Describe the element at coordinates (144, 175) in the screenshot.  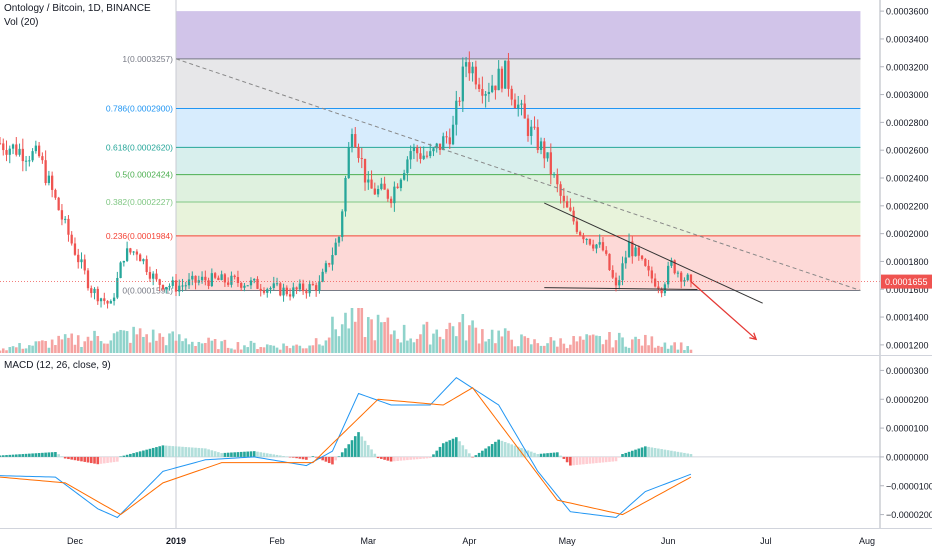
I see `fib-level-label: 0.5(0.0002424)` at that location.